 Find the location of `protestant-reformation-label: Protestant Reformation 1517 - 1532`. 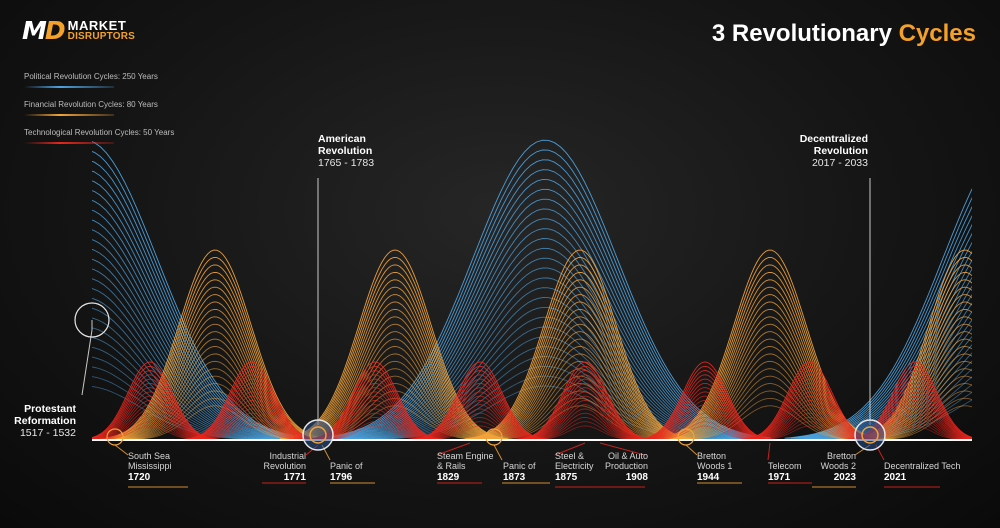

protestant-reformation-label: Protestant Reformation 1517 - 1532 is located at coordinates (45, 421).